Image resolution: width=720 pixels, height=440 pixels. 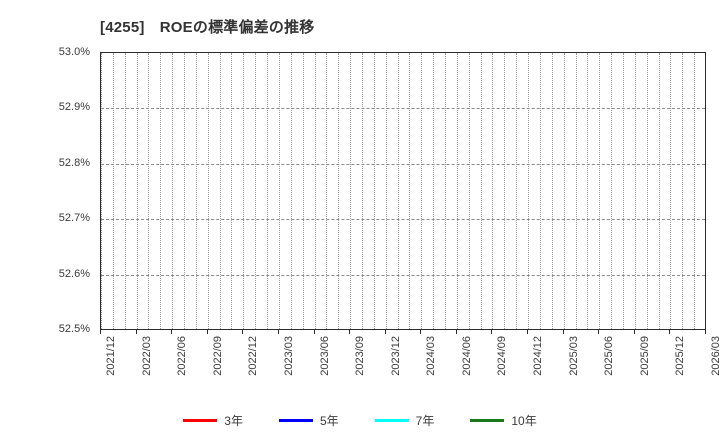 I want to click on x-axis-tick-label: 2023/12, so click(x=395, y=356).